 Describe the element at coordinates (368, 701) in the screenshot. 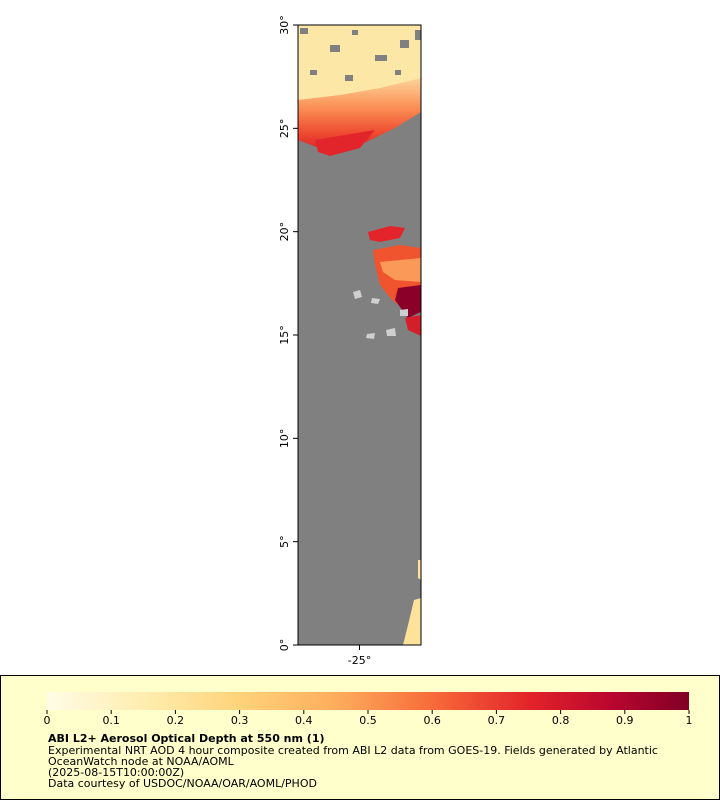

I see `colorbar` at that location.